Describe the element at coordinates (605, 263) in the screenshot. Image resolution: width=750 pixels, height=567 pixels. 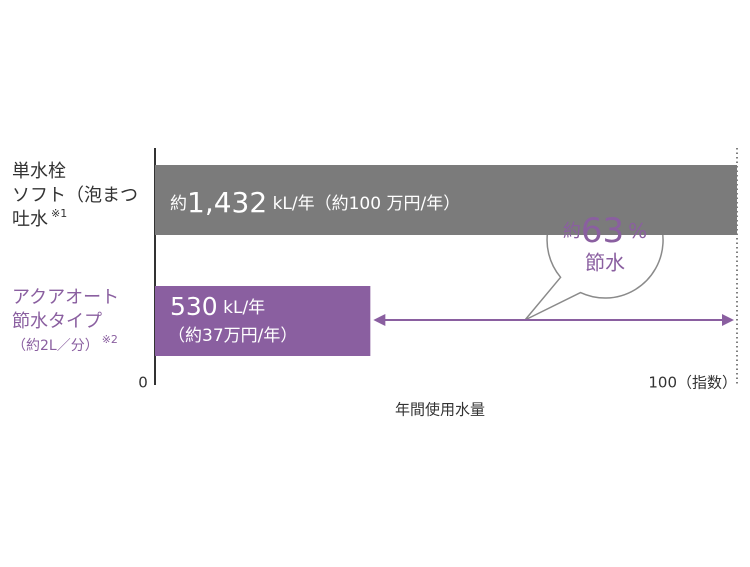
I see `callout-caption: 節水` at that location.